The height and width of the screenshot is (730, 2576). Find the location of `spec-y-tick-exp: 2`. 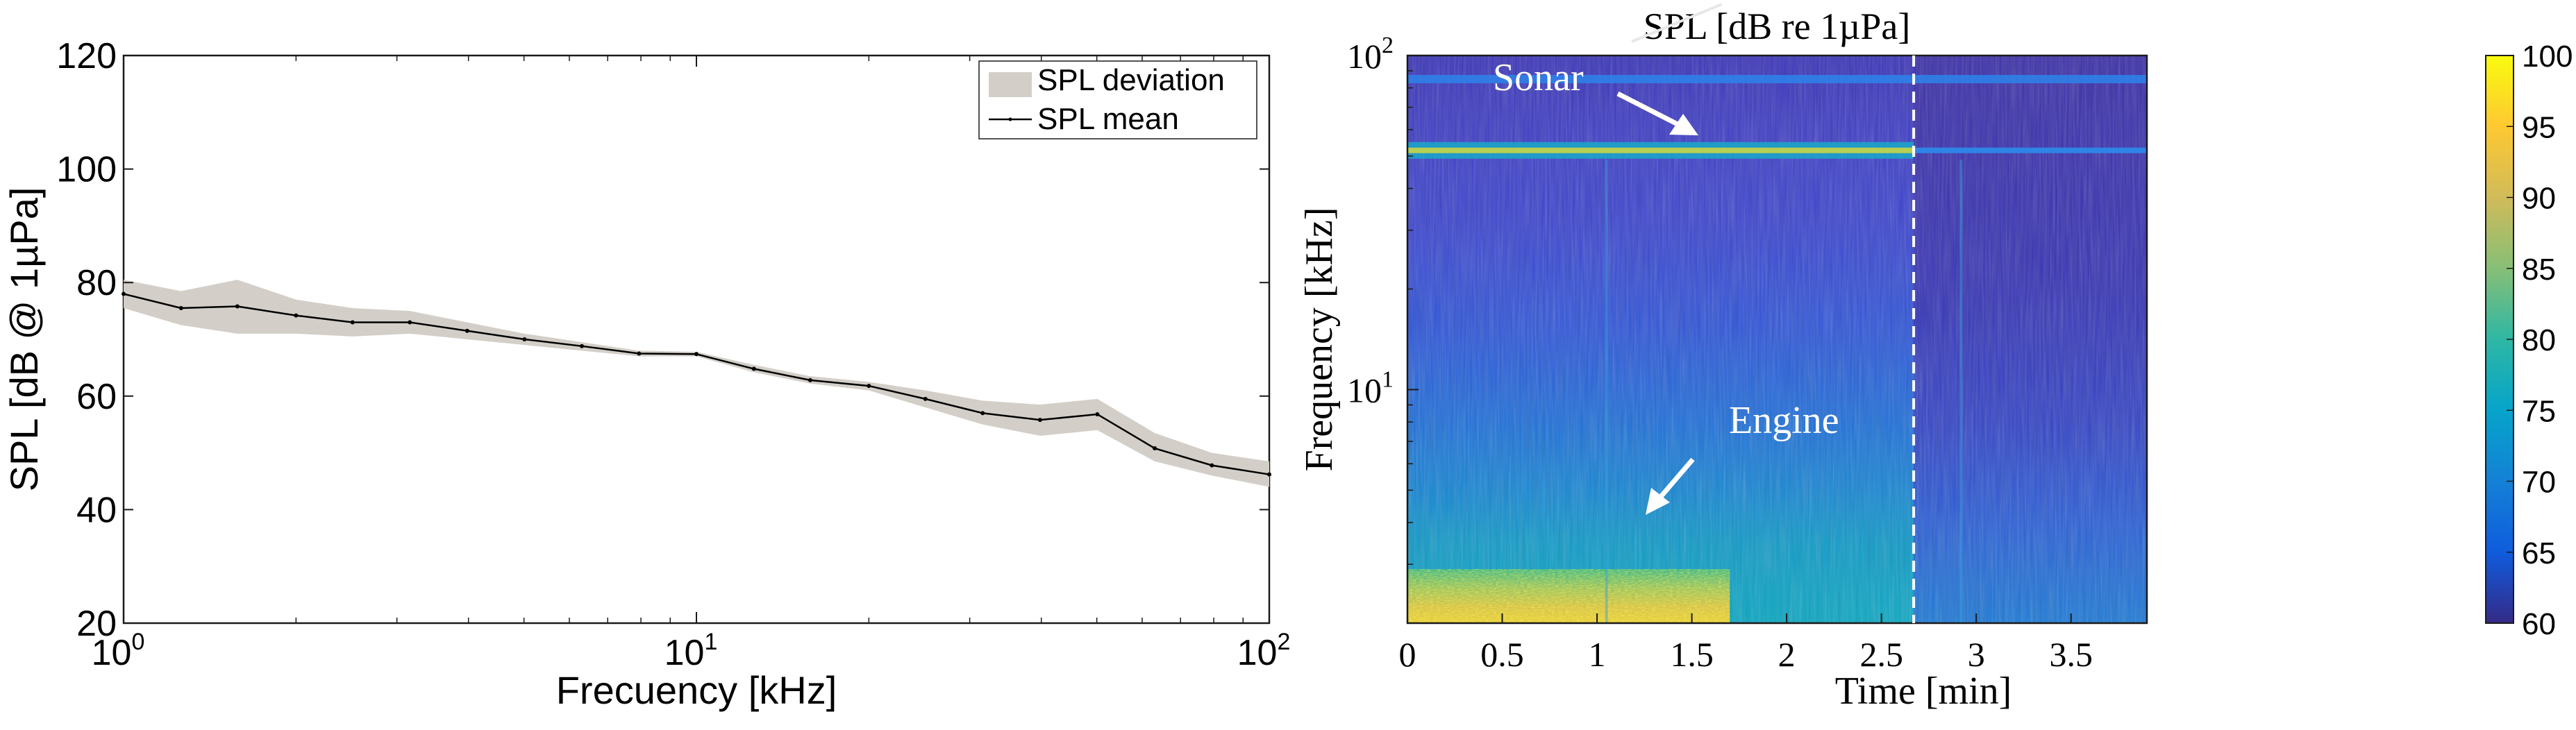

spec-y-tick-exp: 2 is located at coordinates (1388, 46).